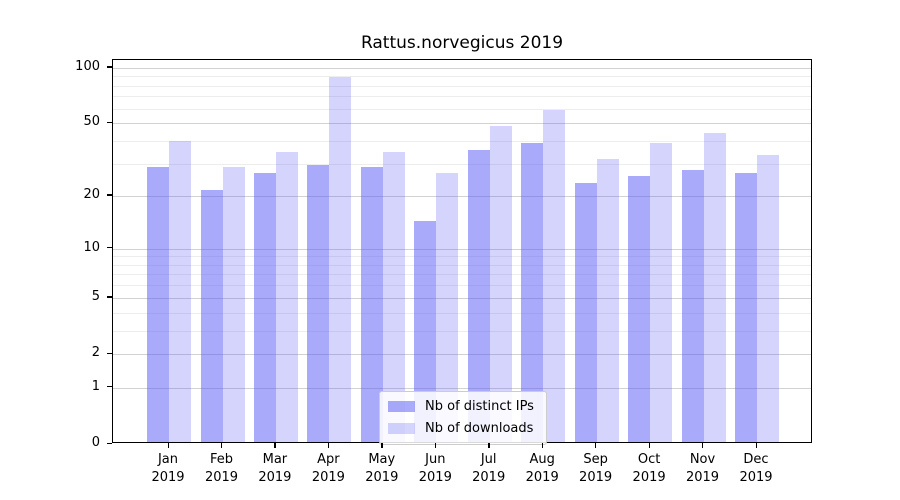 Image resolution: width=900 pixels, height=500 pixels. Describe the element at coordinates (607, 300) in the screenshot. I see `bar-nb-of-downloads-sep` at that location.